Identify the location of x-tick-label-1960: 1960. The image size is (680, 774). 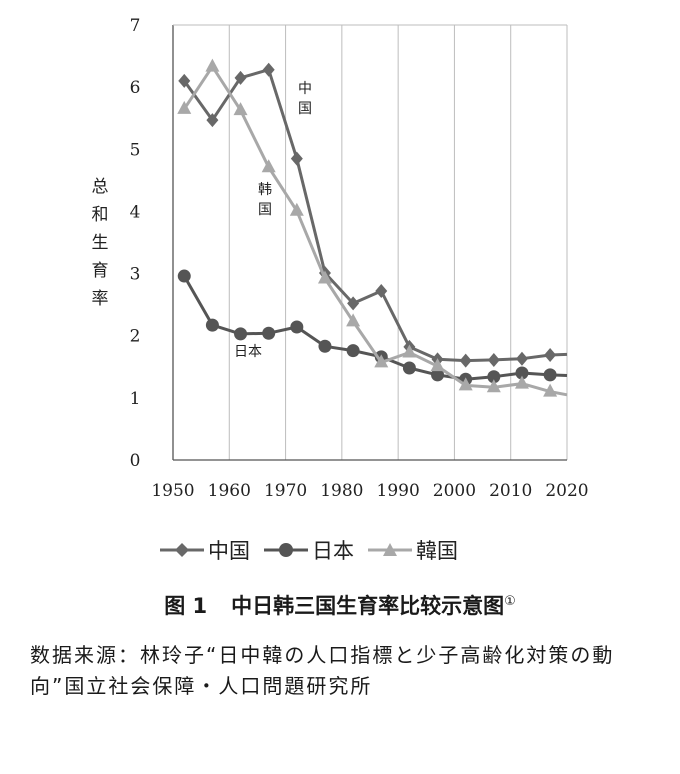
(229, 491).